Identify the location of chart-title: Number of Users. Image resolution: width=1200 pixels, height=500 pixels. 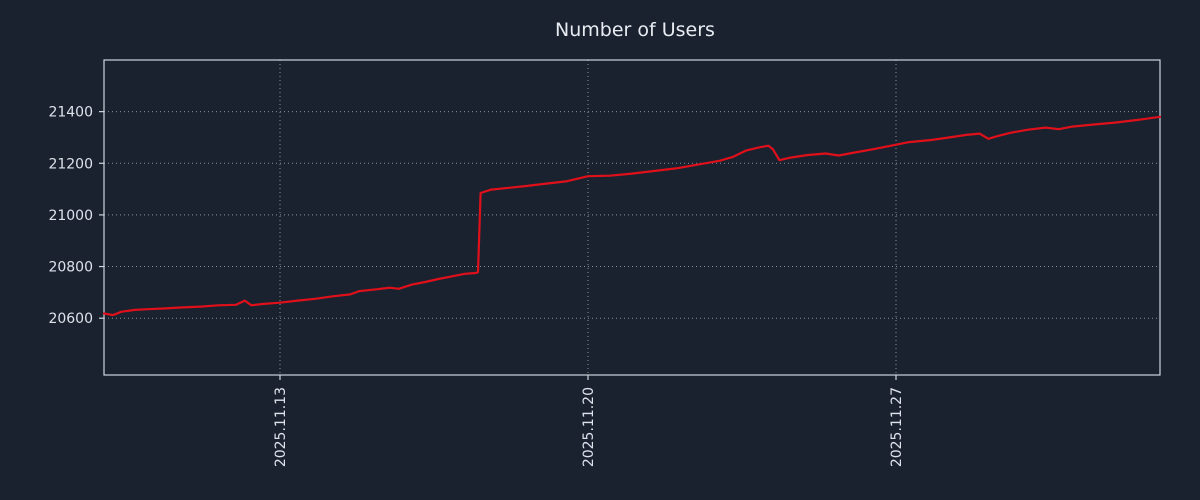
(635, 30).